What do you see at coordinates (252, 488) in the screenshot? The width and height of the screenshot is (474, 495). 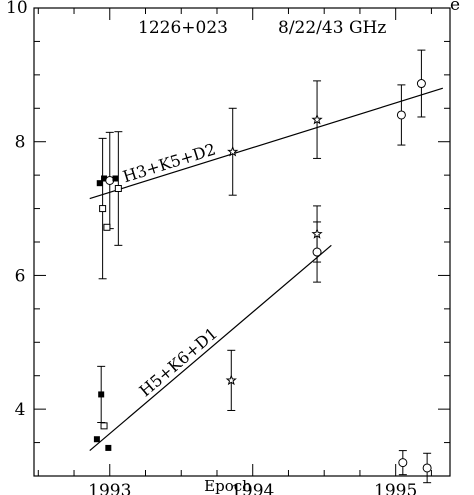 I see `x-tick-label: 1994` at bounding box center [252, 488].